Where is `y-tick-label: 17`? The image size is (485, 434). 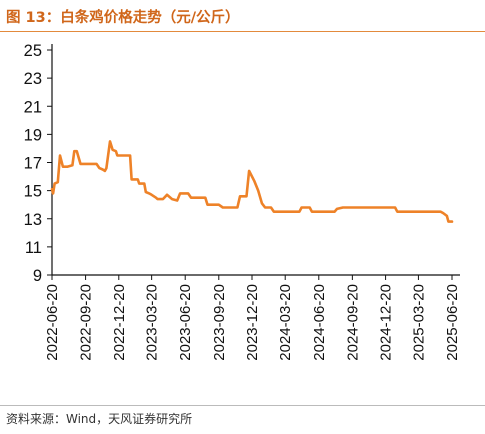 y-tick-label: 17 is located at coordinates (33, 164).